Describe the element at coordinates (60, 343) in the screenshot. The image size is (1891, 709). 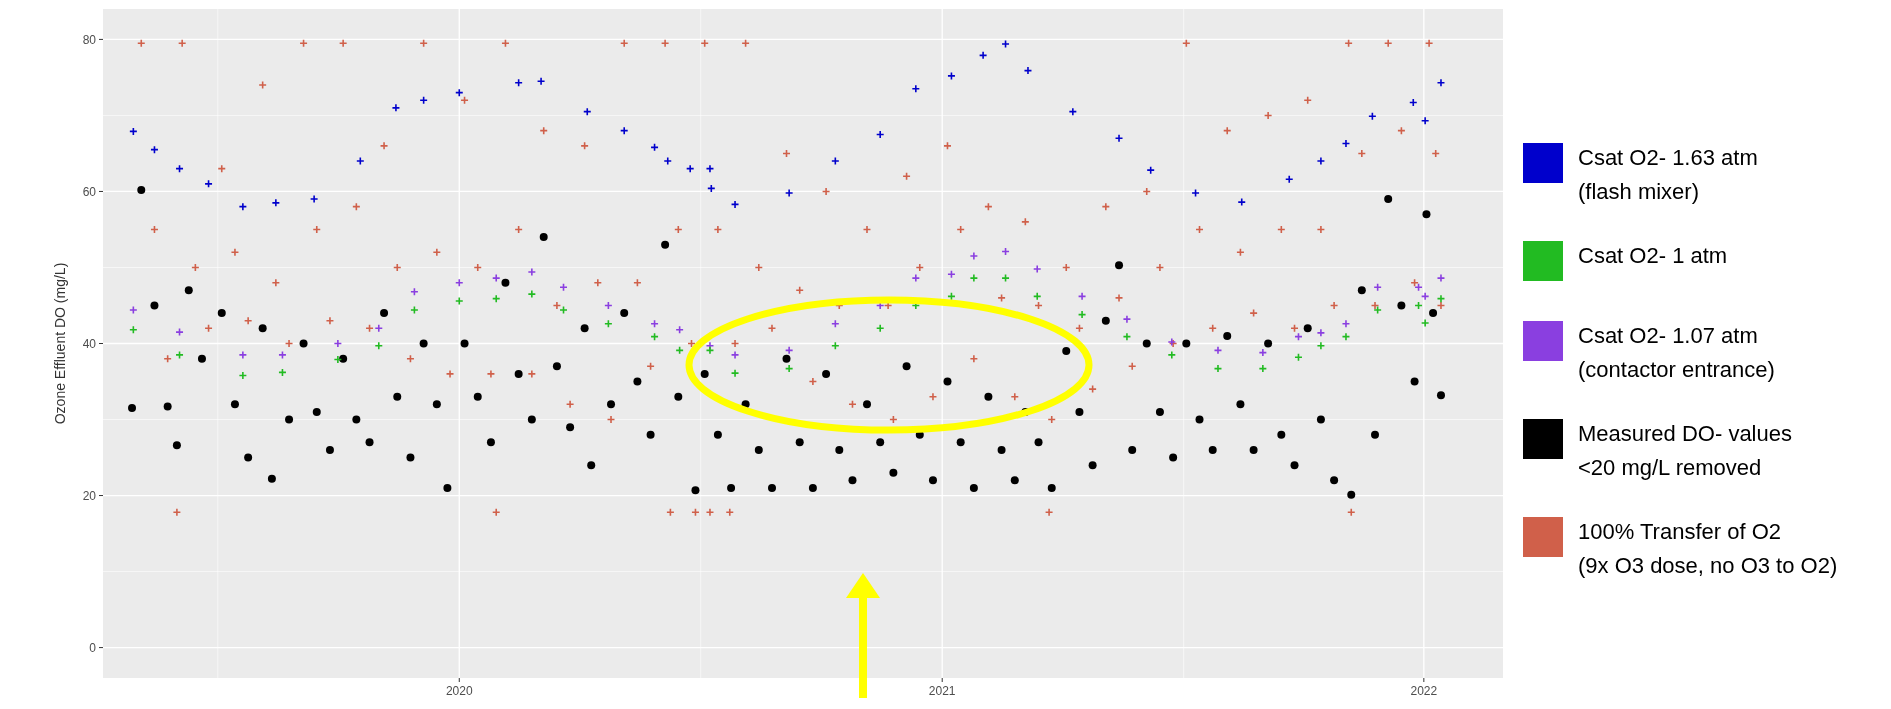
I see `y-axis-title: Ozone Effluent DO (mg/L)` at that location.